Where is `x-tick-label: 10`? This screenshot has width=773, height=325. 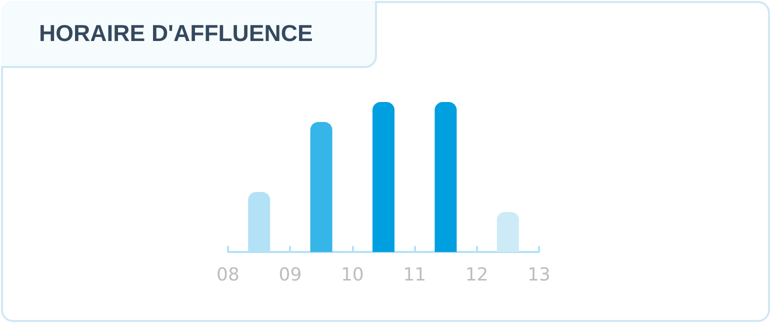
x-tick-label: 10 is located at coordinates (352, 275).